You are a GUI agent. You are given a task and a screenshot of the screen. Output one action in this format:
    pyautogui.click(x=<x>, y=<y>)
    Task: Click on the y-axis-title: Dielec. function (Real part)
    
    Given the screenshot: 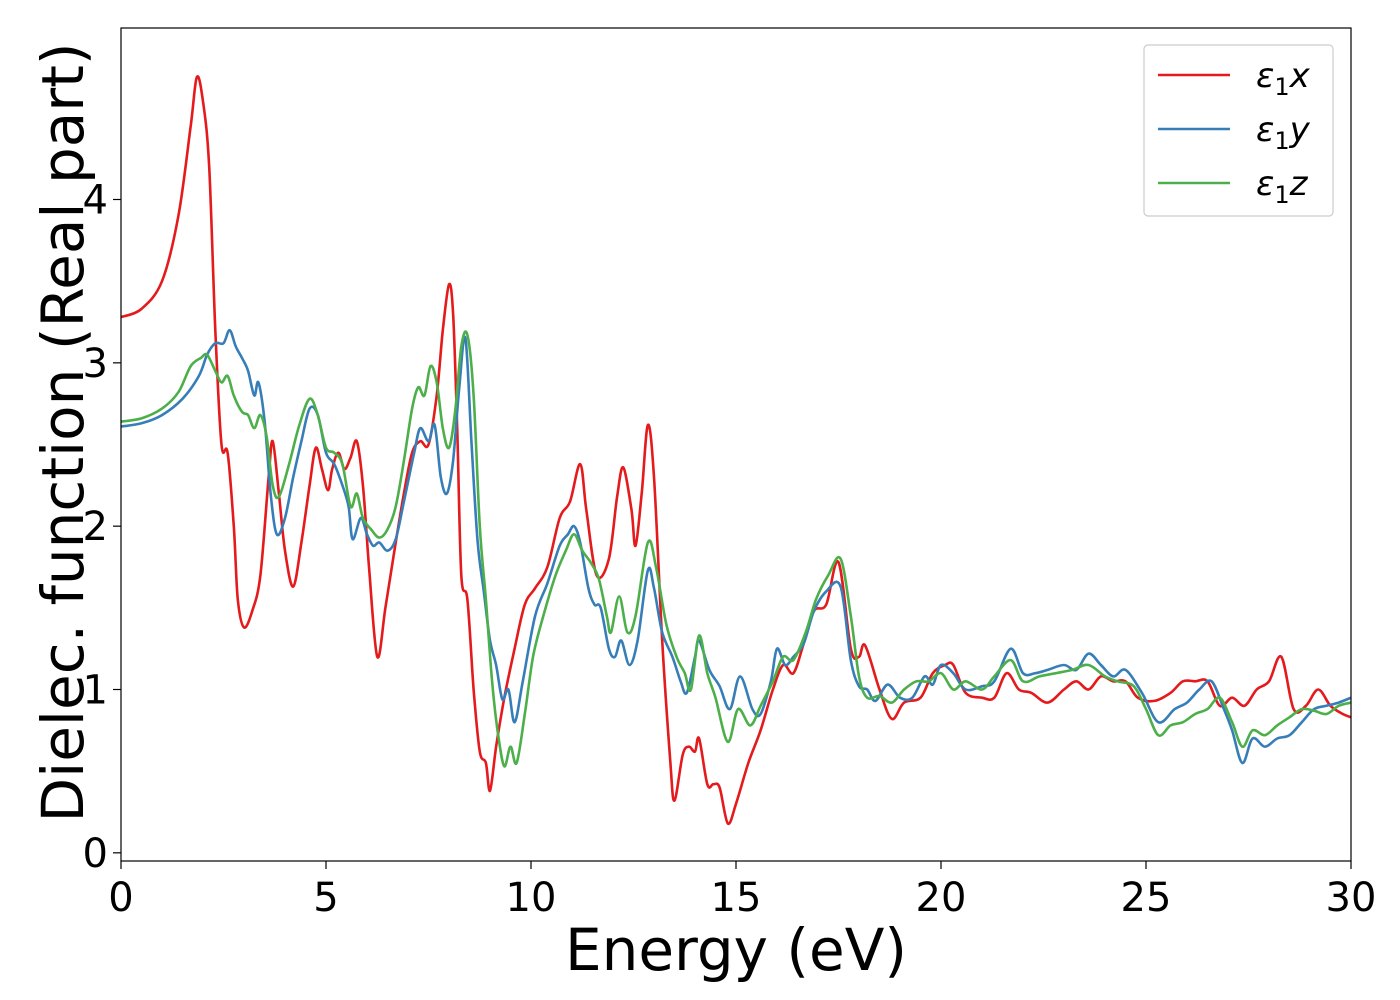 What is the action you would take?
    pyautogui.click(x=63, y=432)
    